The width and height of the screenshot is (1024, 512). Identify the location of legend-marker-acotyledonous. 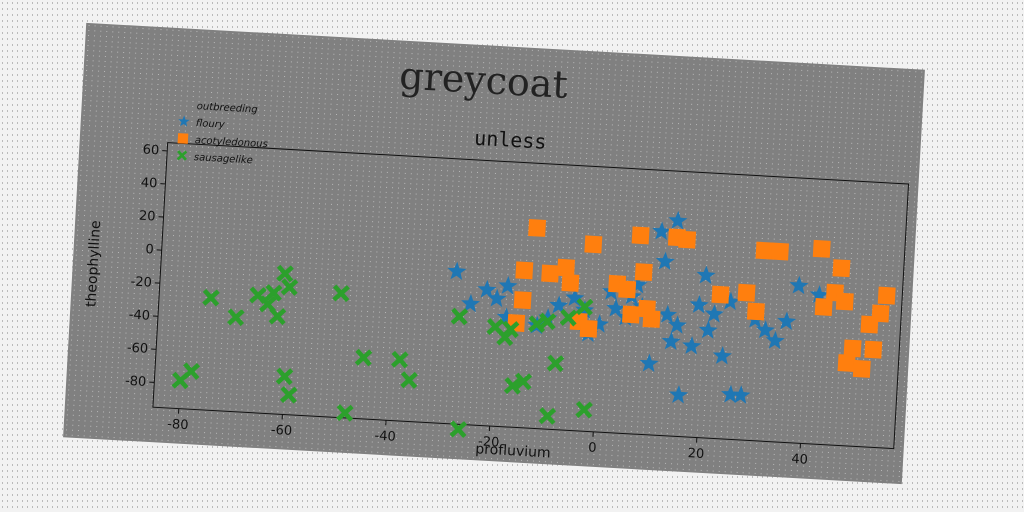
(183, 138).